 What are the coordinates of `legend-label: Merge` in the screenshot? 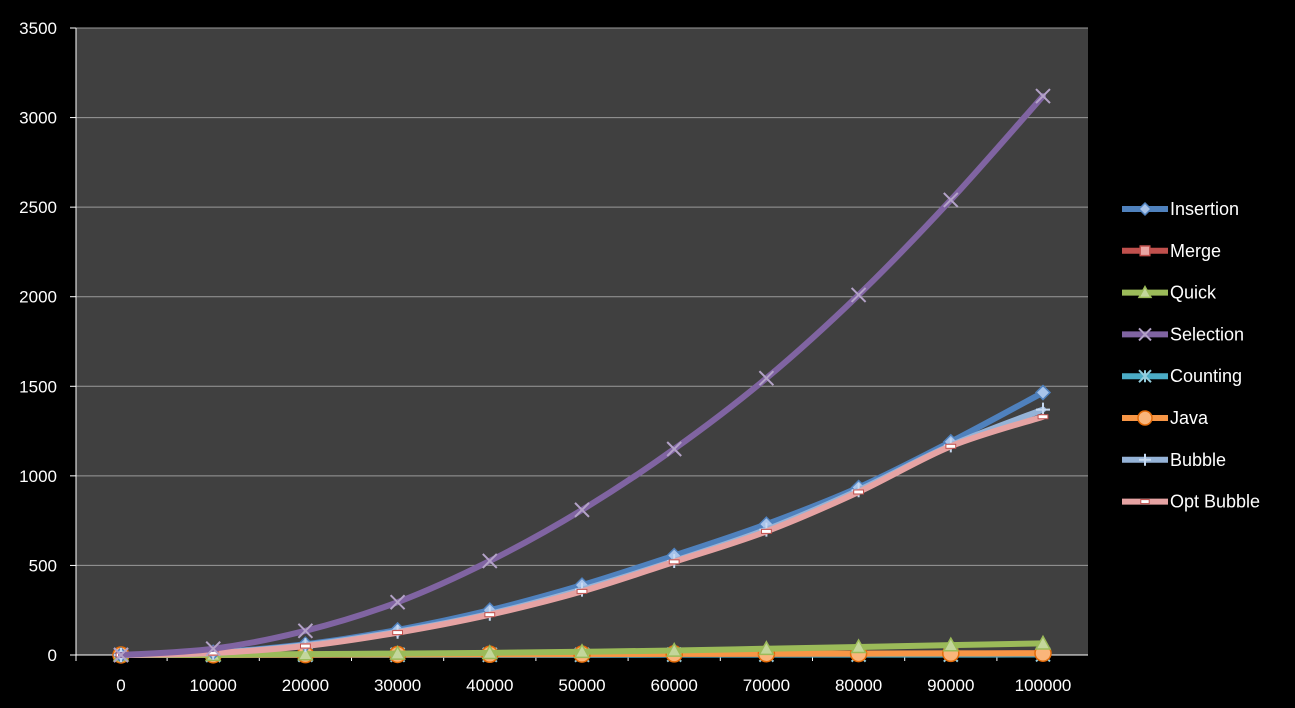 It's located at (1195, 251).